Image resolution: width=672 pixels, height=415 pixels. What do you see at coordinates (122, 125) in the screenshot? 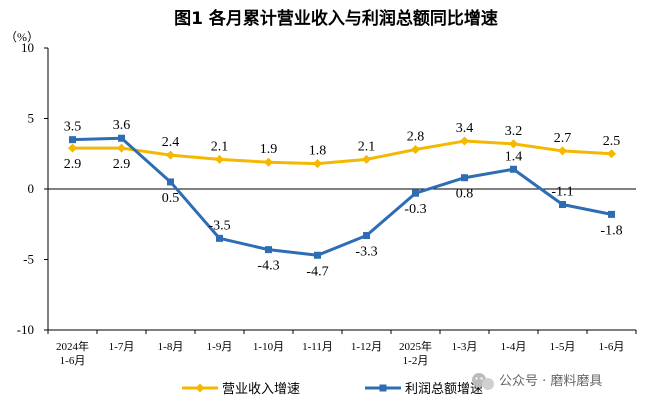
I see `profit-data-label: 3.6` at bounding box center [122, 125].